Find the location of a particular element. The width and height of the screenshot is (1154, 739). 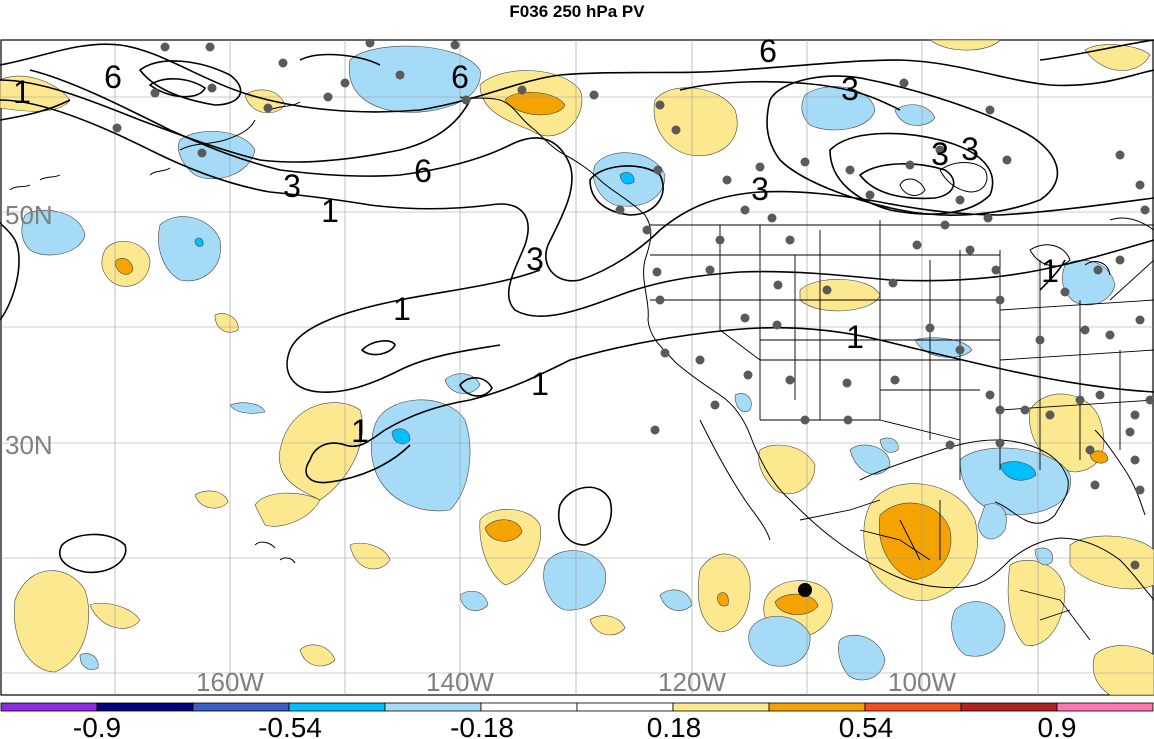

storm-center-marker is located at coordinates (805, 590).